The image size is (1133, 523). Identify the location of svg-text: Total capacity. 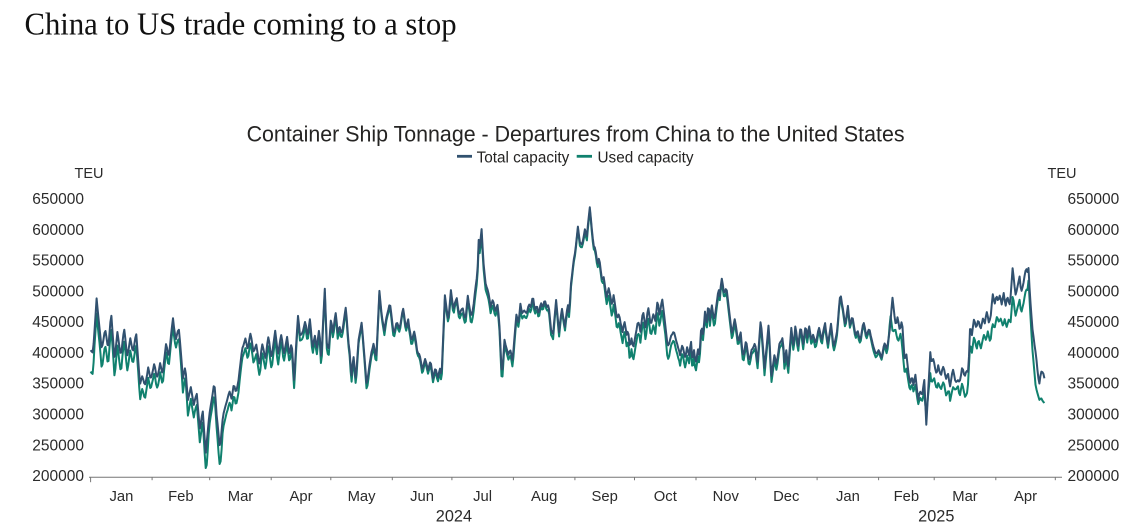
(523, 158).